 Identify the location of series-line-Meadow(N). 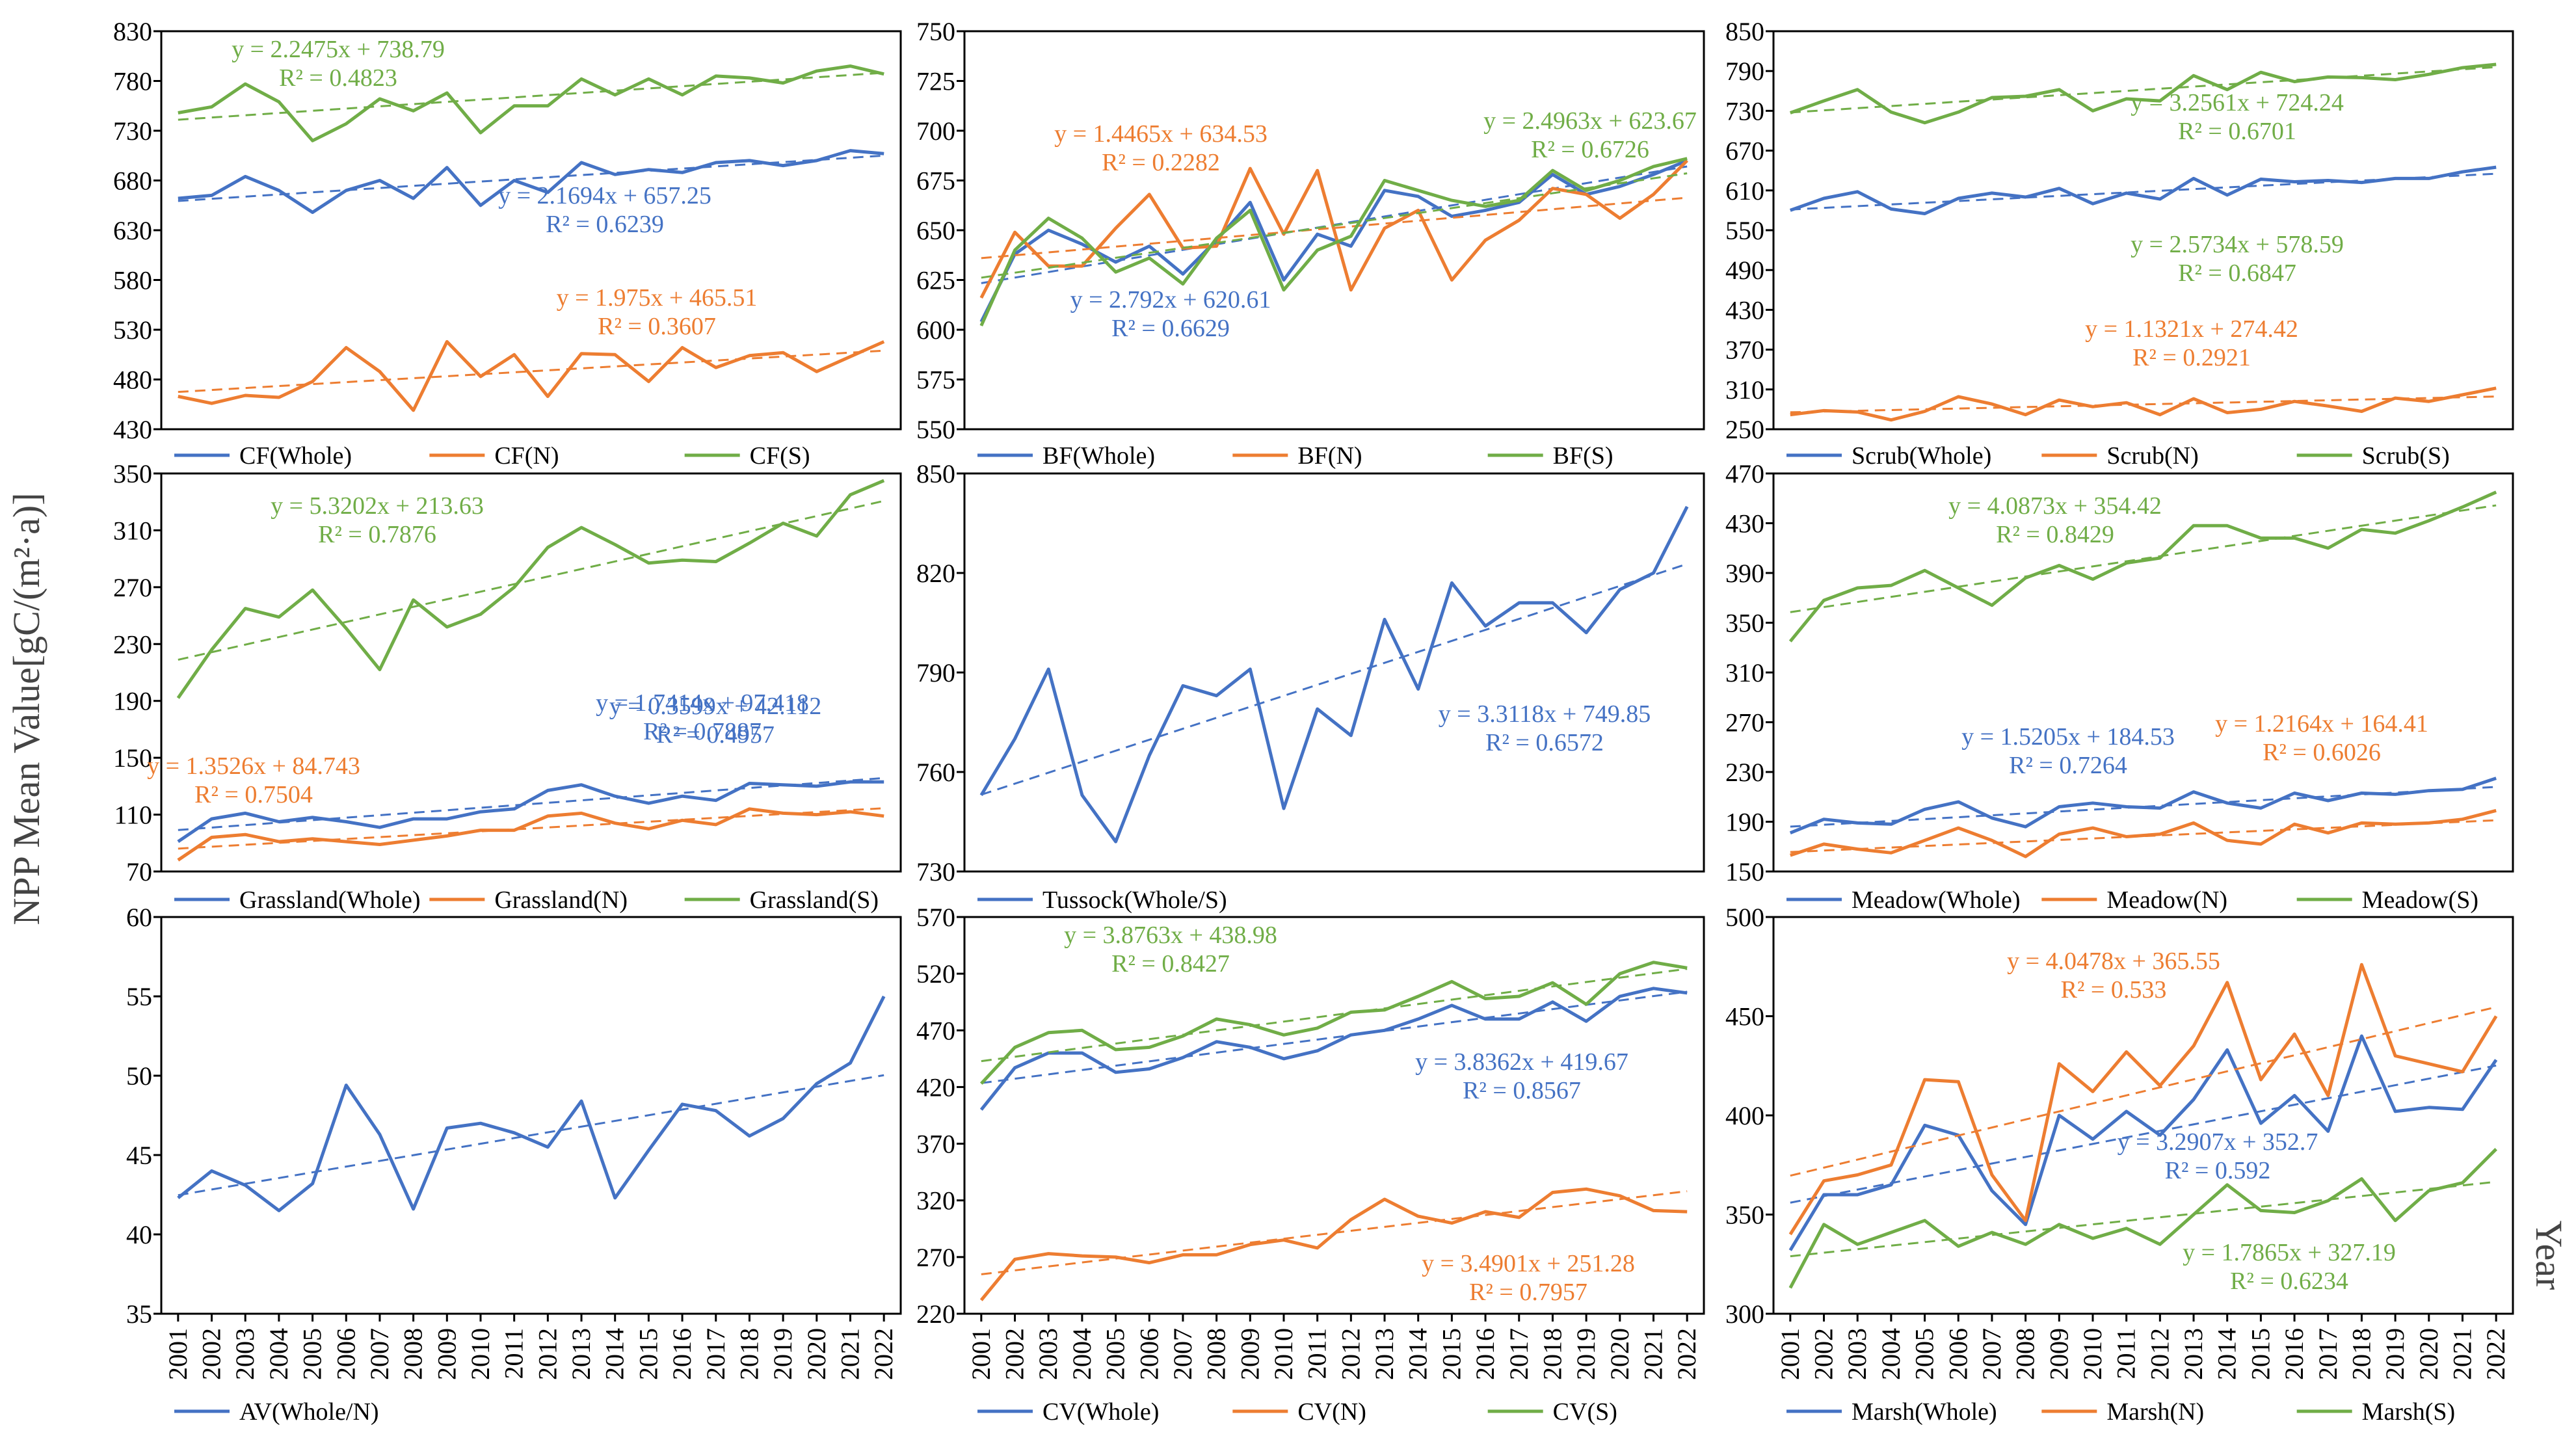
(2143, 833).